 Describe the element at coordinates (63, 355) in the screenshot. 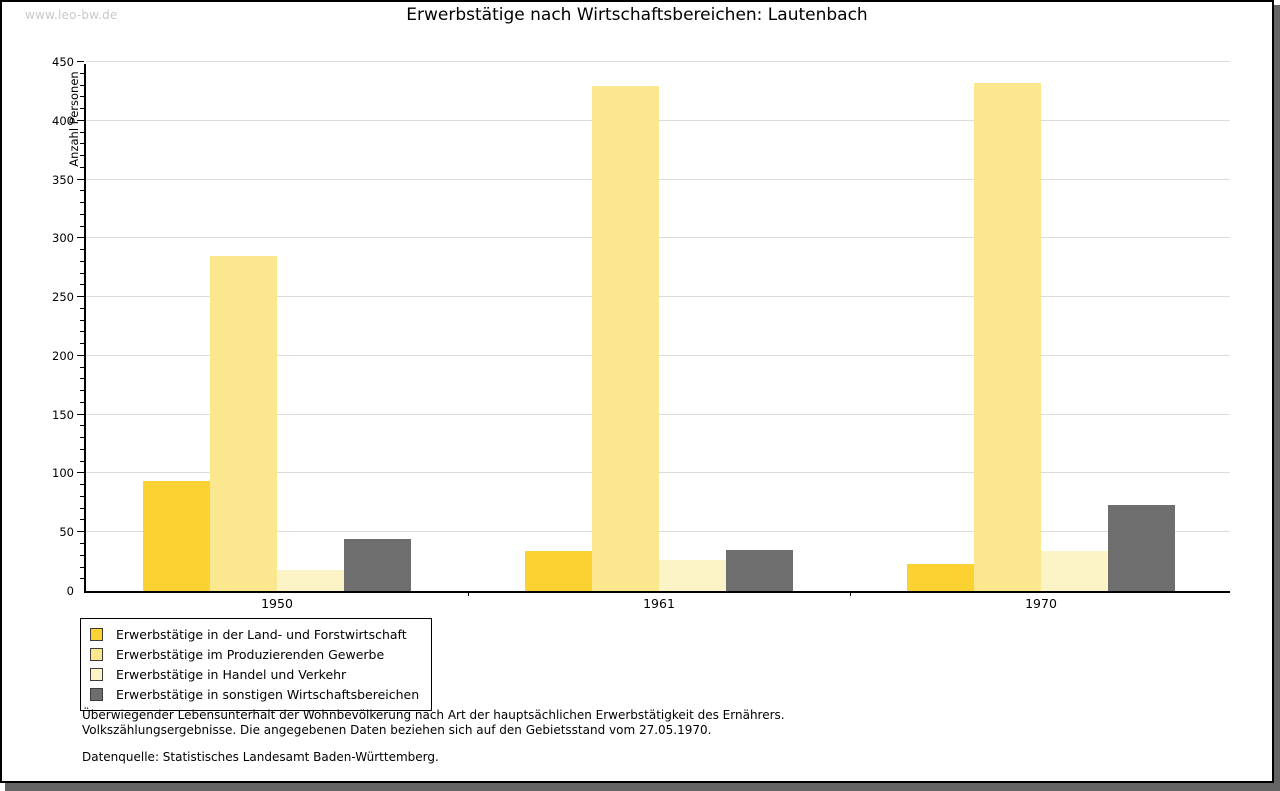

I see `y-tick-label: 200` at that location.